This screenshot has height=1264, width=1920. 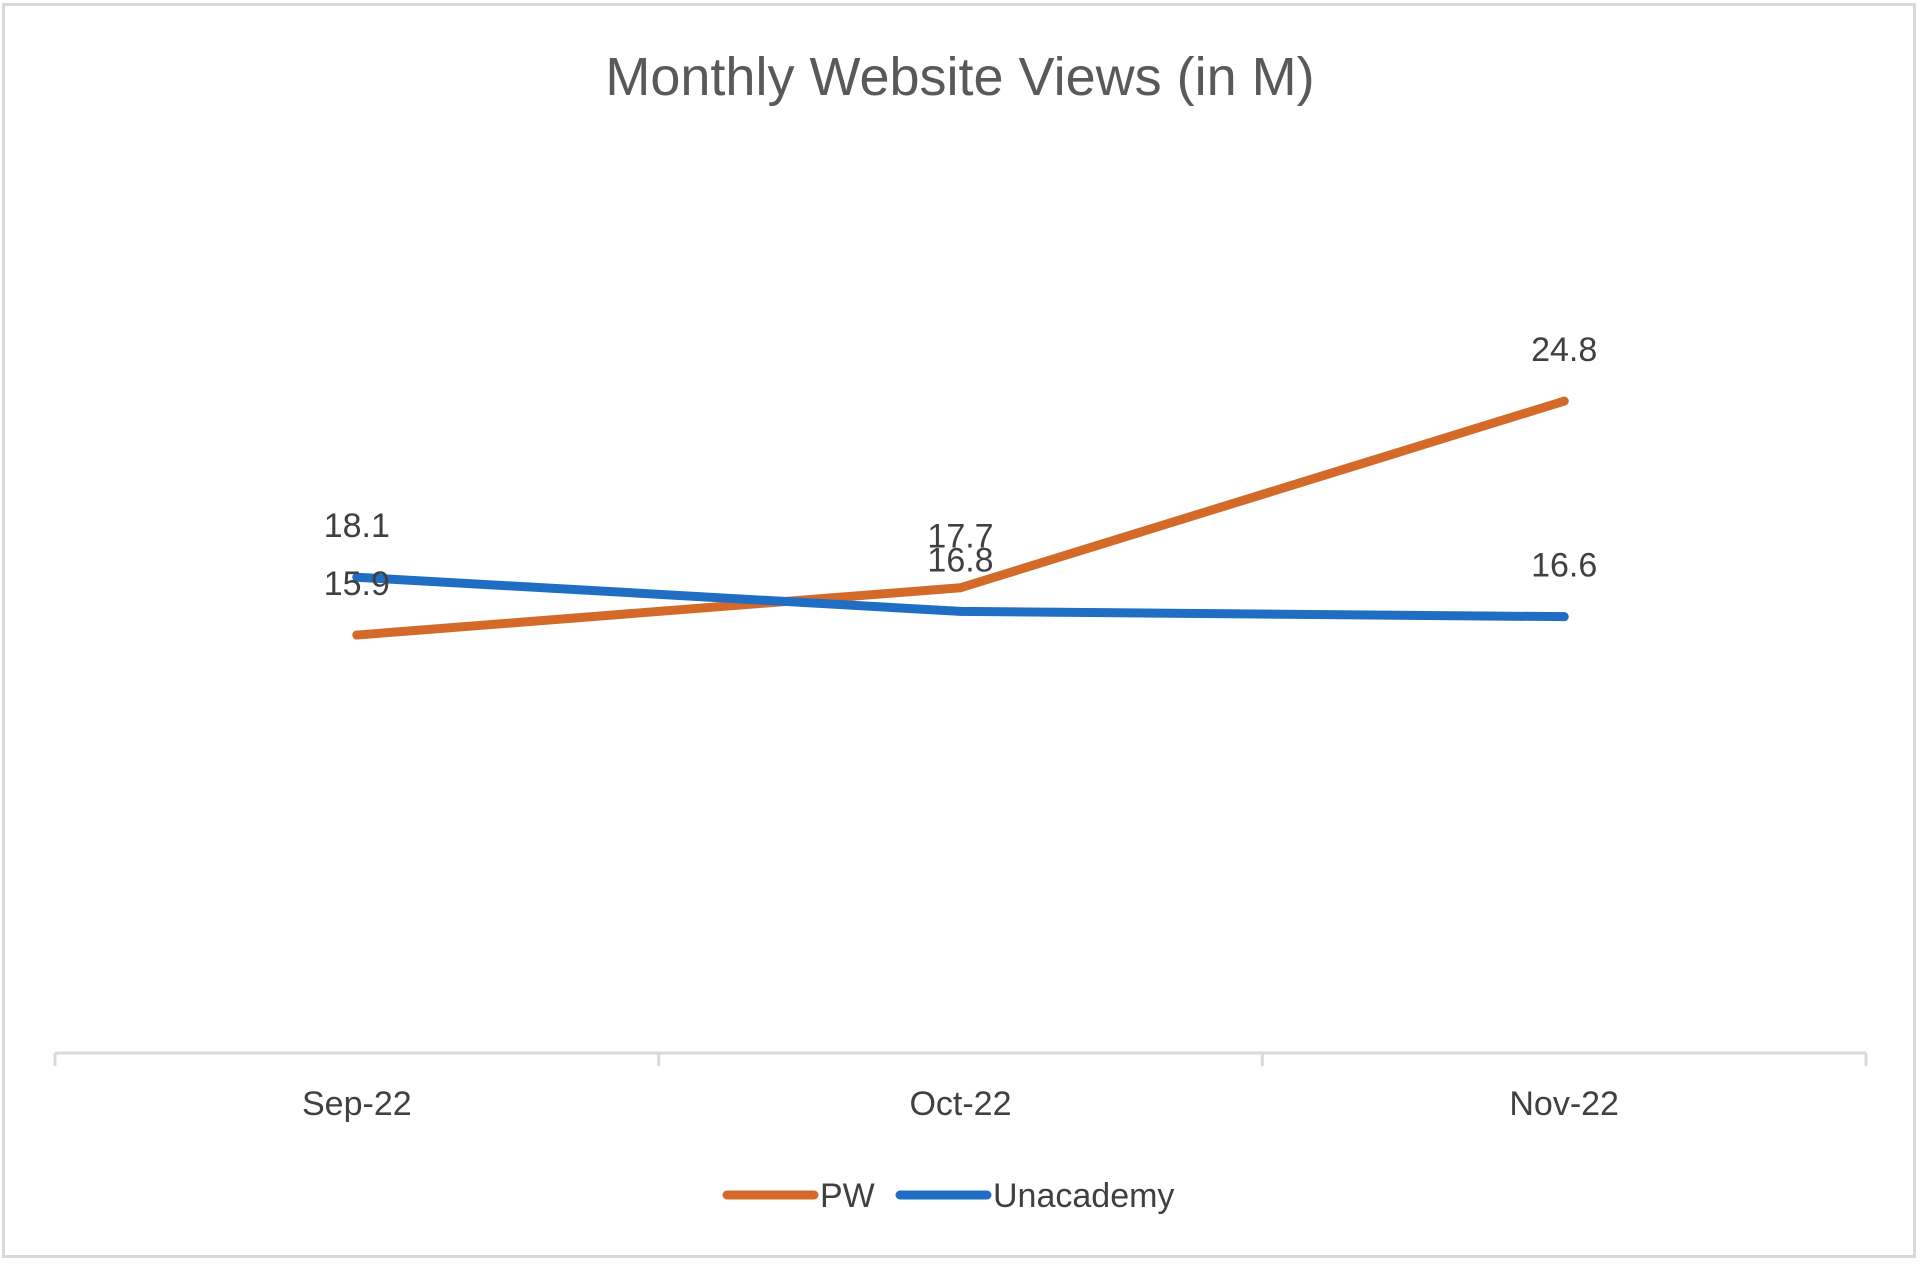 What do you see at coordinates (847, 1196) in the screenshot?
I see `legend-label: PW` at bounding box center [847, 1196].